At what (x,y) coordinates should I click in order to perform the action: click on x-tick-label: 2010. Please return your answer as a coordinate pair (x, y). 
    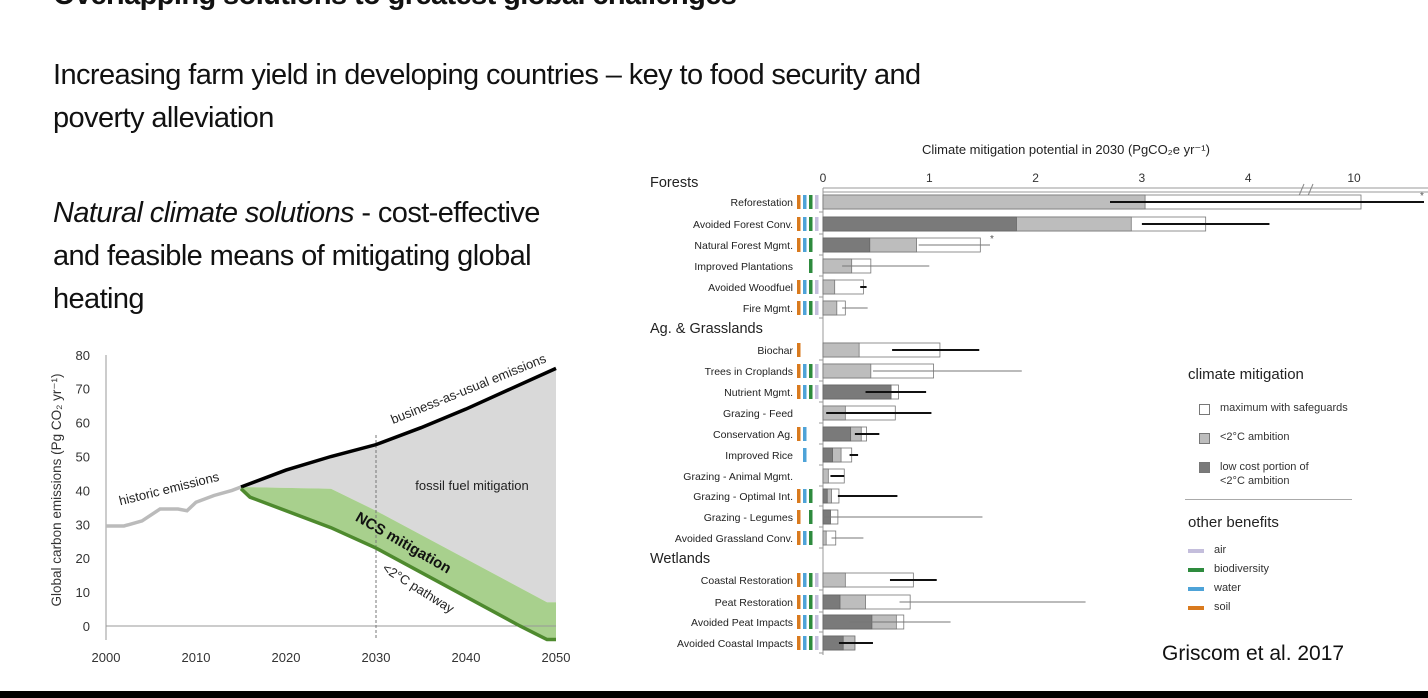
    Looking at the image, I should click on (196, 657).